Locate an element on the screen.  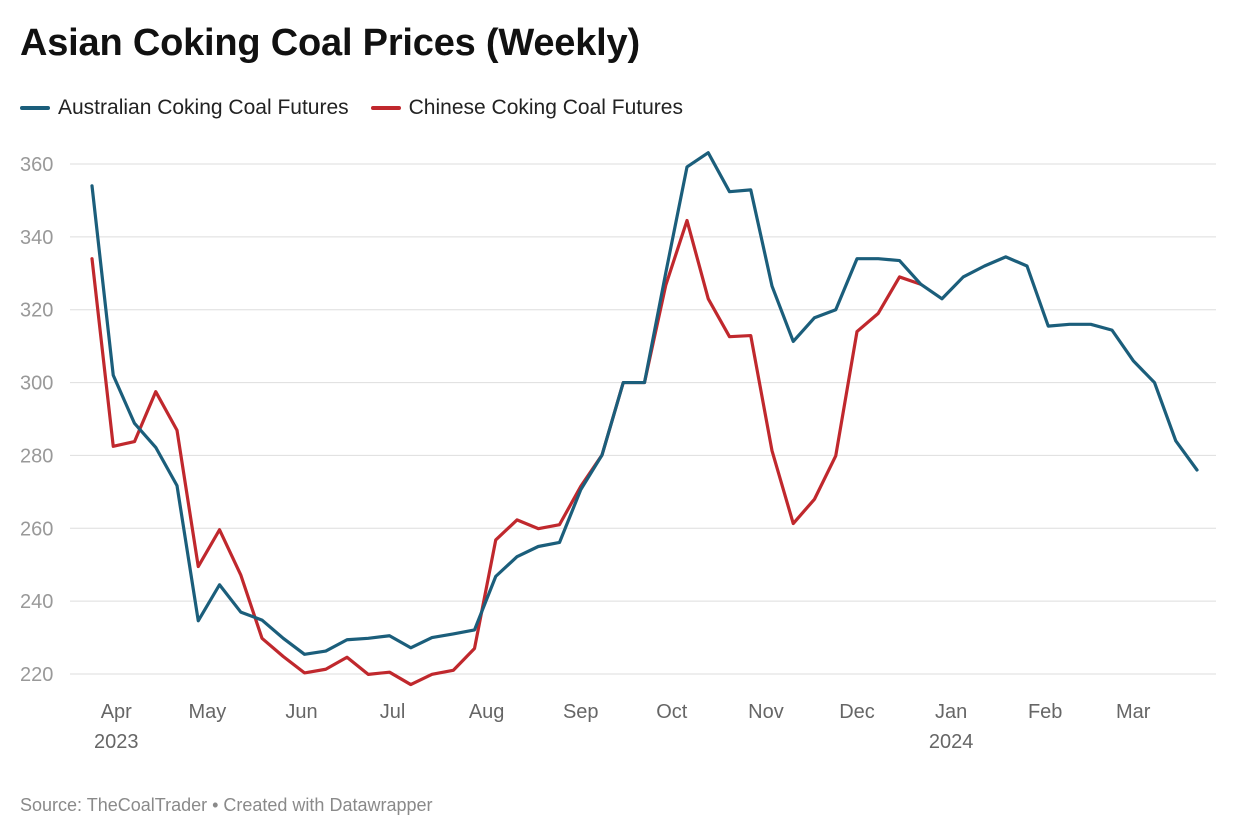
legend-item-chinese: Chinese Coking Coal Futures is located at coordinates (526, 108).